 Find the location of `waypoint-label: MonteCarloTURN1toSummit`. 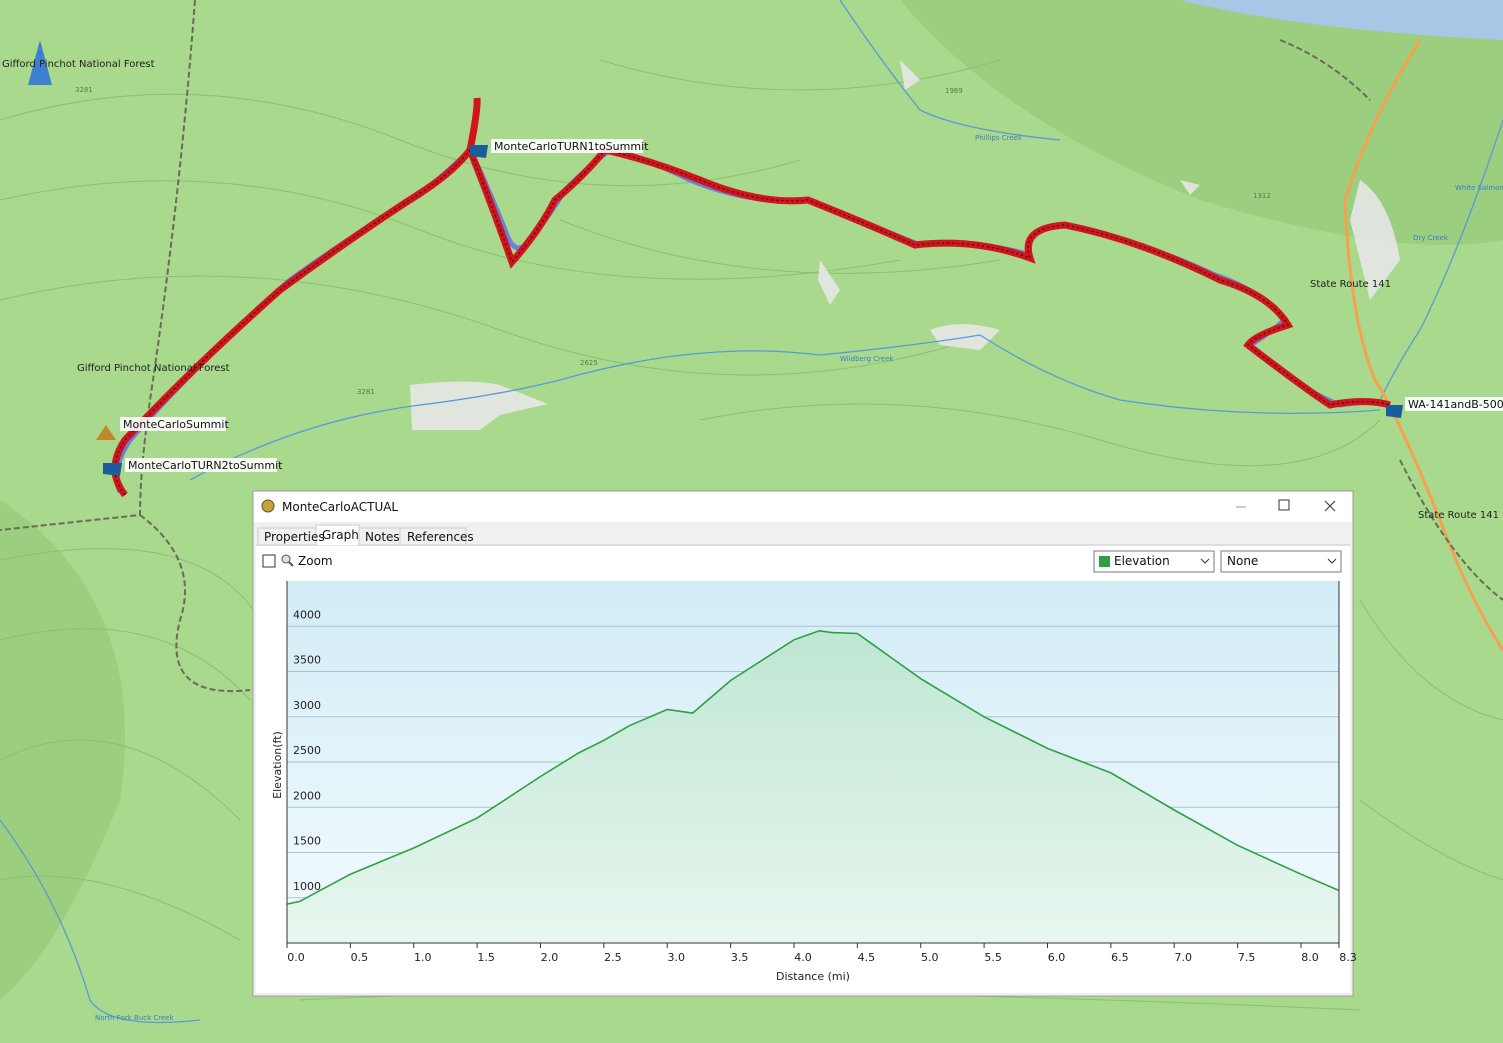

waypoint-label: MonteCarloTURN1toSummit is located at coordinates (571, 146).